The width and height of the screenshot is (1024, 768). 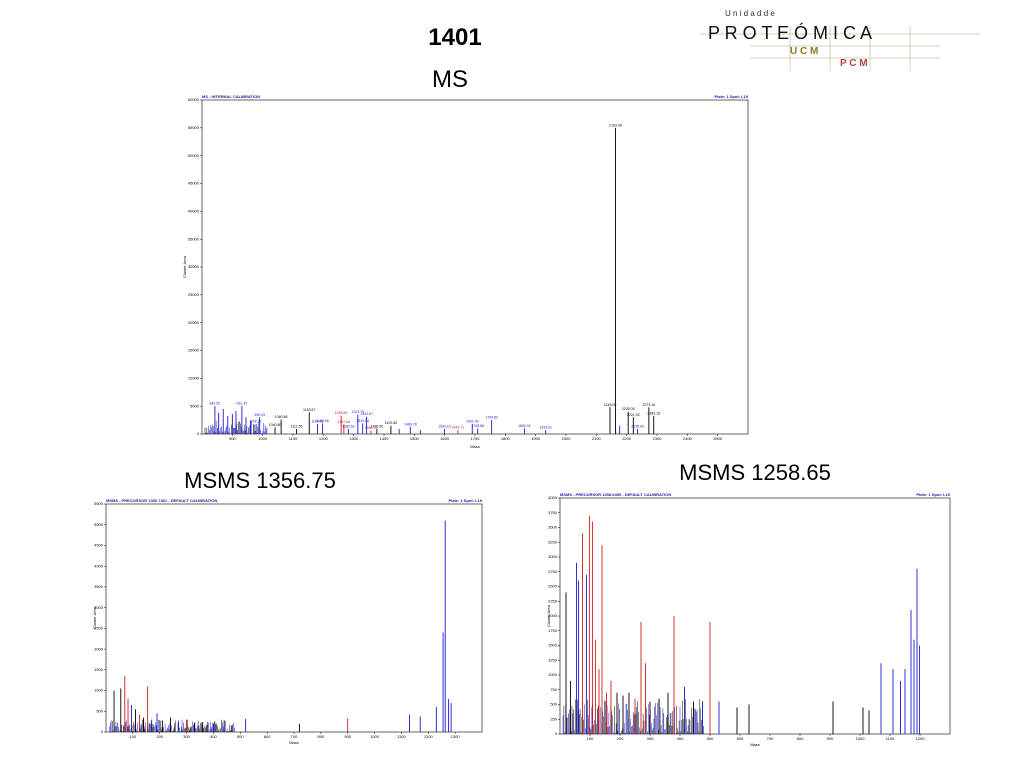 I want to click on y-tick-label: 2000, so click(x=553, y=615).